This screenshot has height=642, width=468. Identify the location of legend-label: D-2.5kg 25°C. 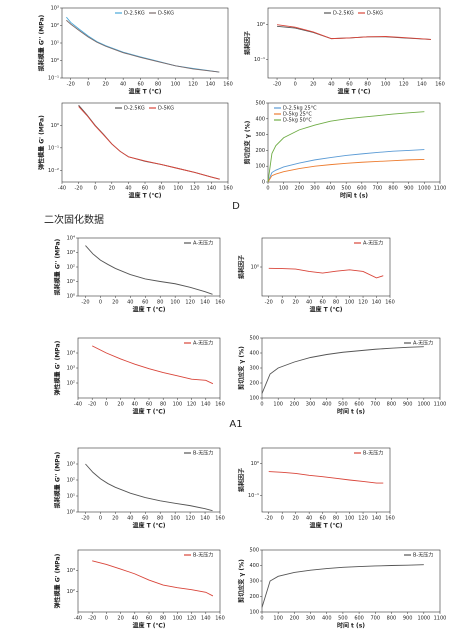
(300, 109).